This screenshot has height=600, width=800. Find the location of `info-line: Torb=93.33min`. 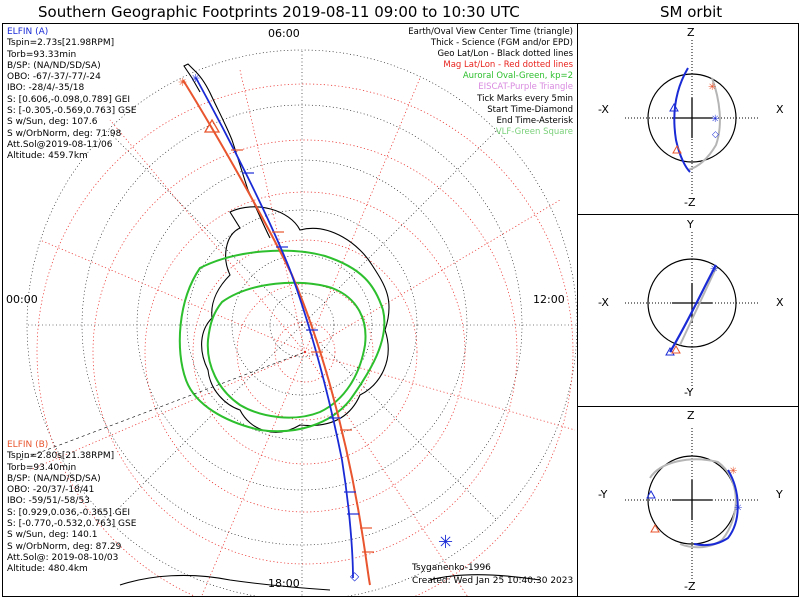

info-line: Torb=93.33min is located at coordinates (42, 54).